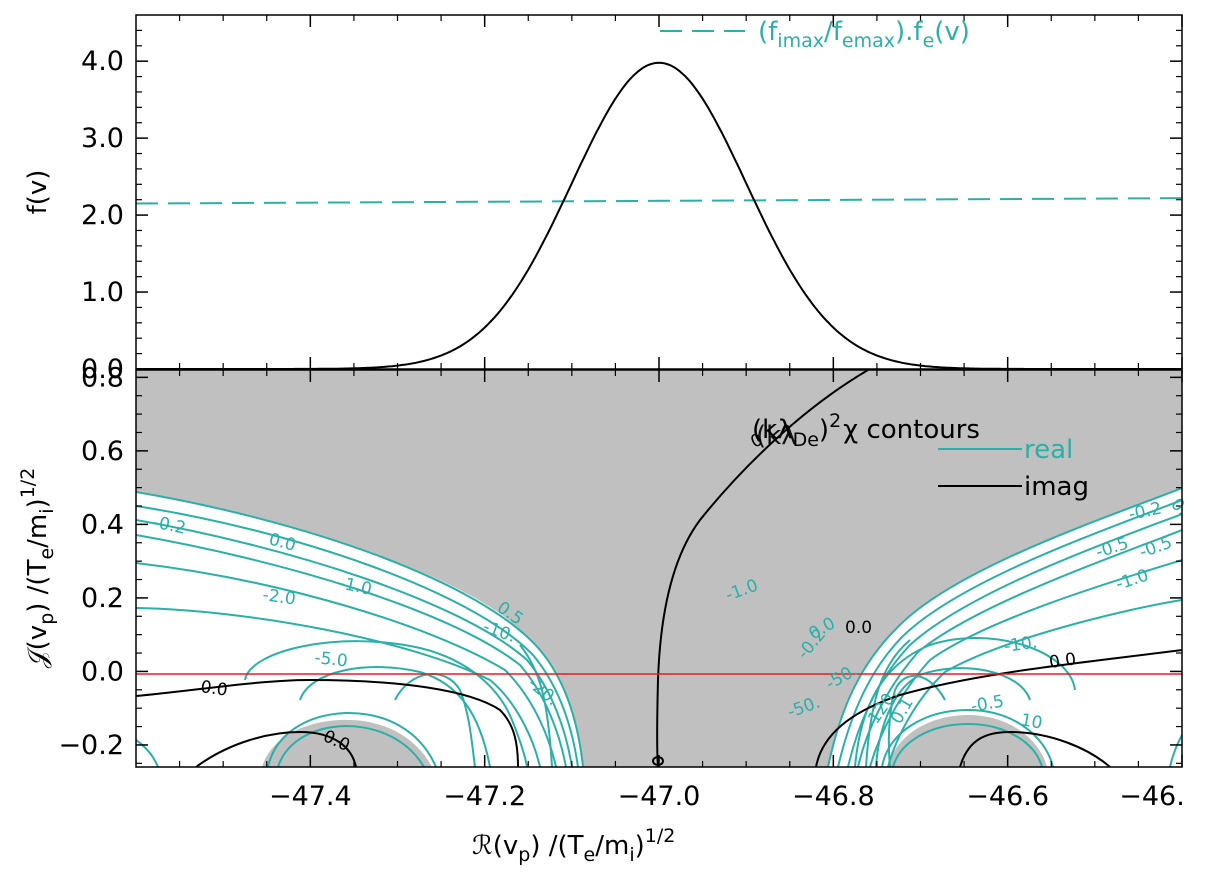 The image size is (1213, 872). I want to click on contour-annotation: (kλDe)2χ contours, so click(866, 430).